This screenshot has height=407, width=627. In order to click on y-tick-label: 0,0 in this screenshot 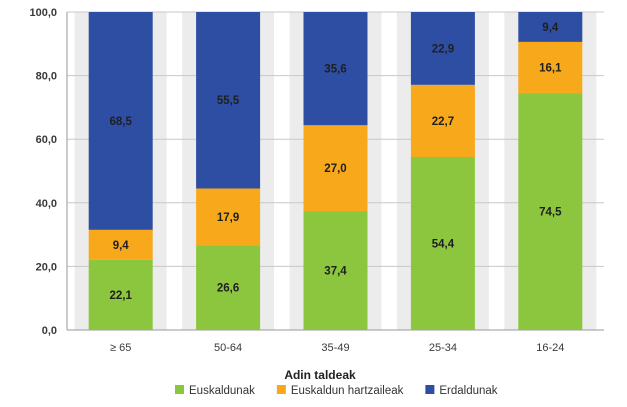, I will do `click(49, 331)`.